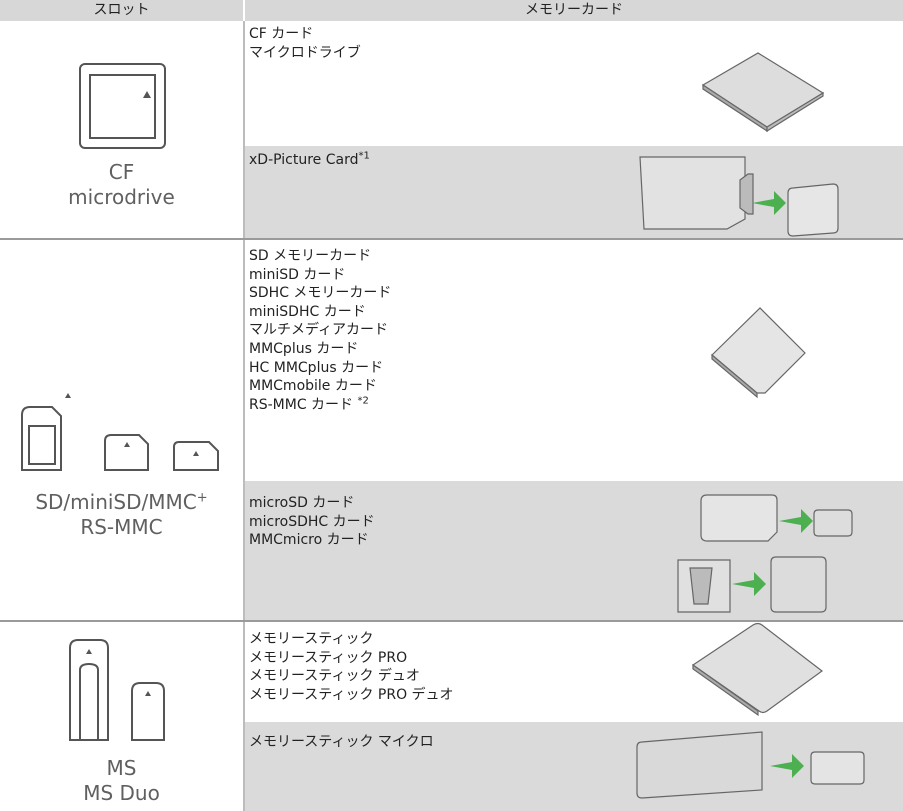 The image size is (903, 811). Describe the element at coordinates (121, 10) in the screenshot. I see `header-slot: スロット` at that location.